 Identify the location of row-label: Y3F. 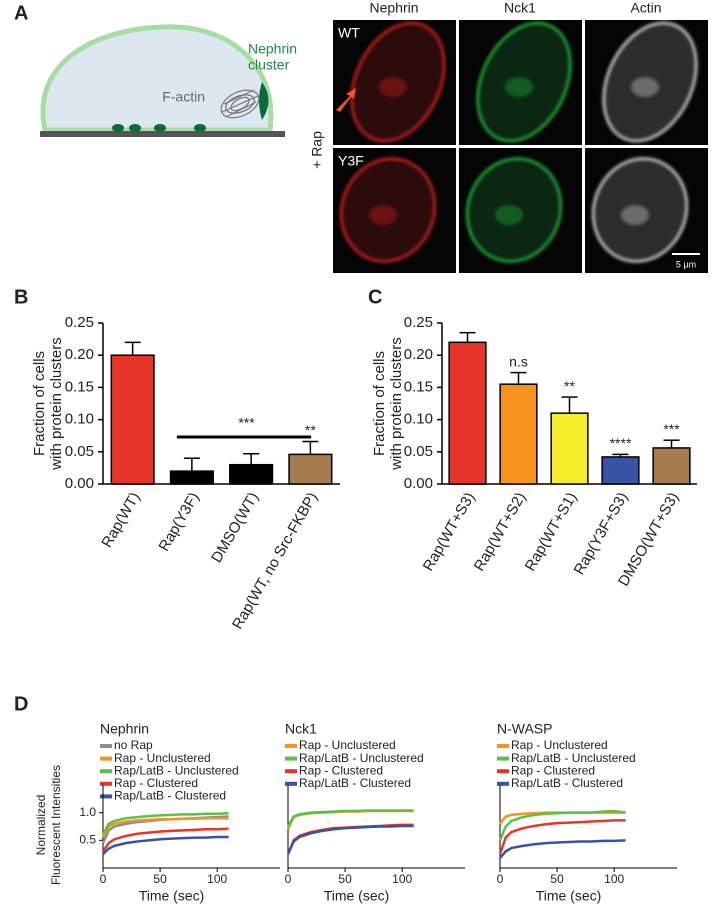
(351, 161).